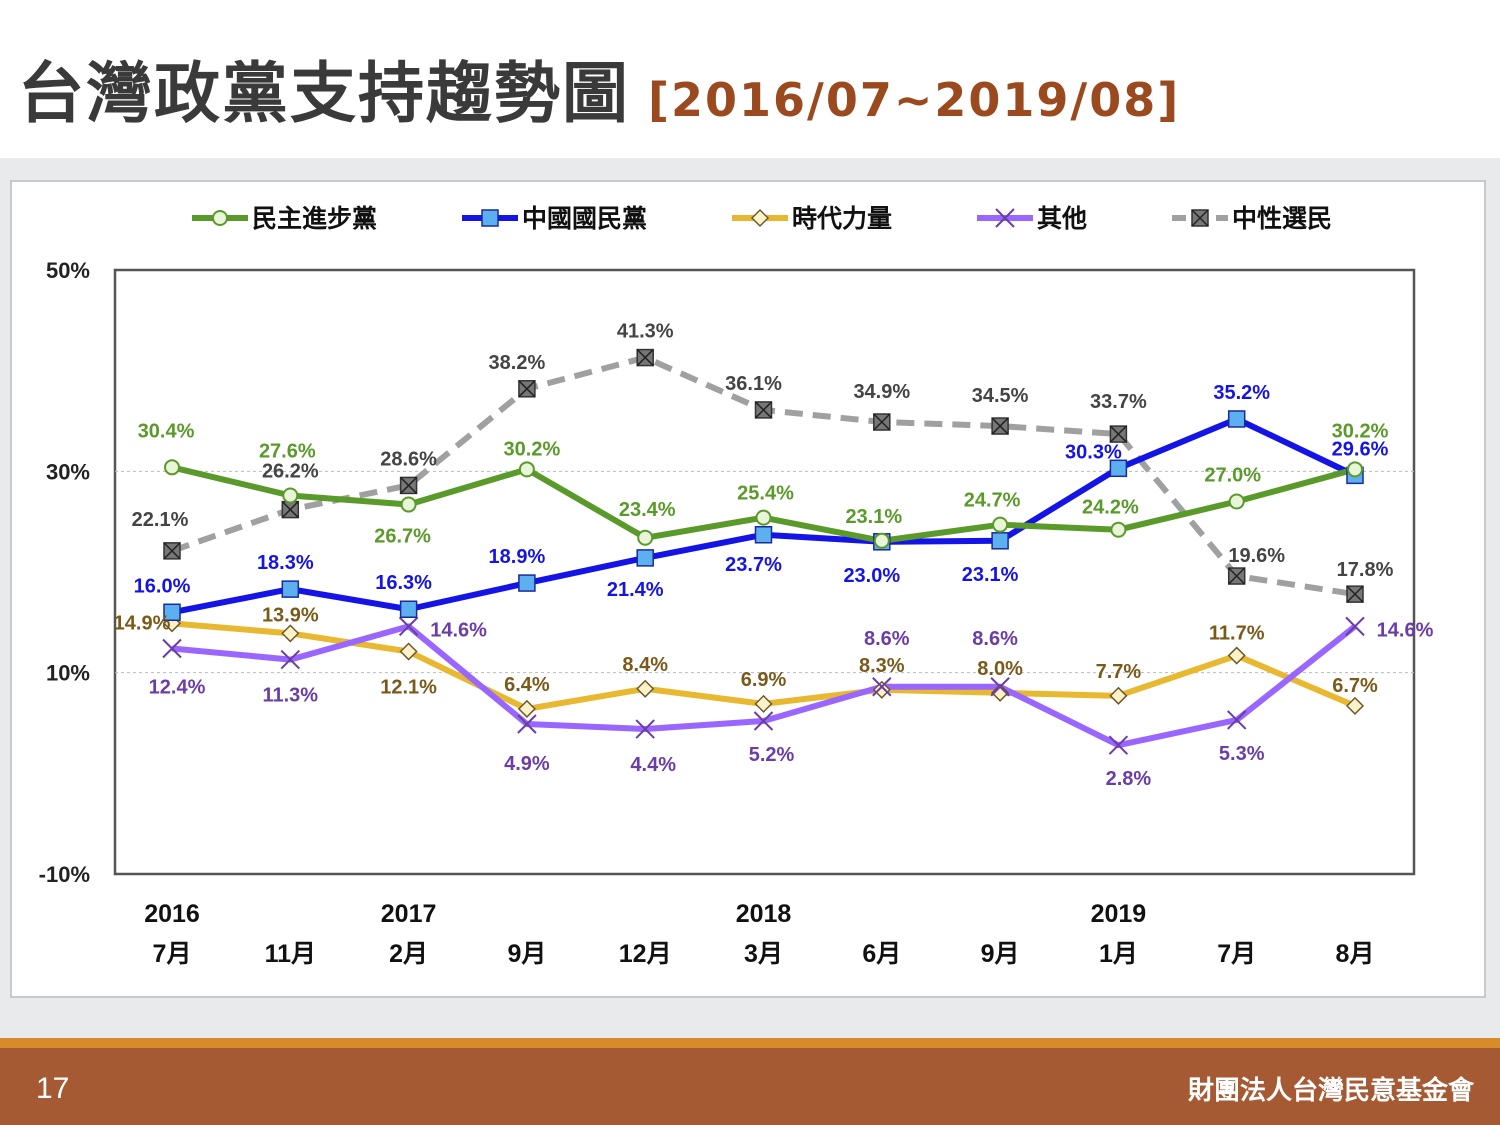 Image resolution: width=1500 pixels, height=1125 pixels. I want to click on data-point-3-9-shape, so click(1236, 720).